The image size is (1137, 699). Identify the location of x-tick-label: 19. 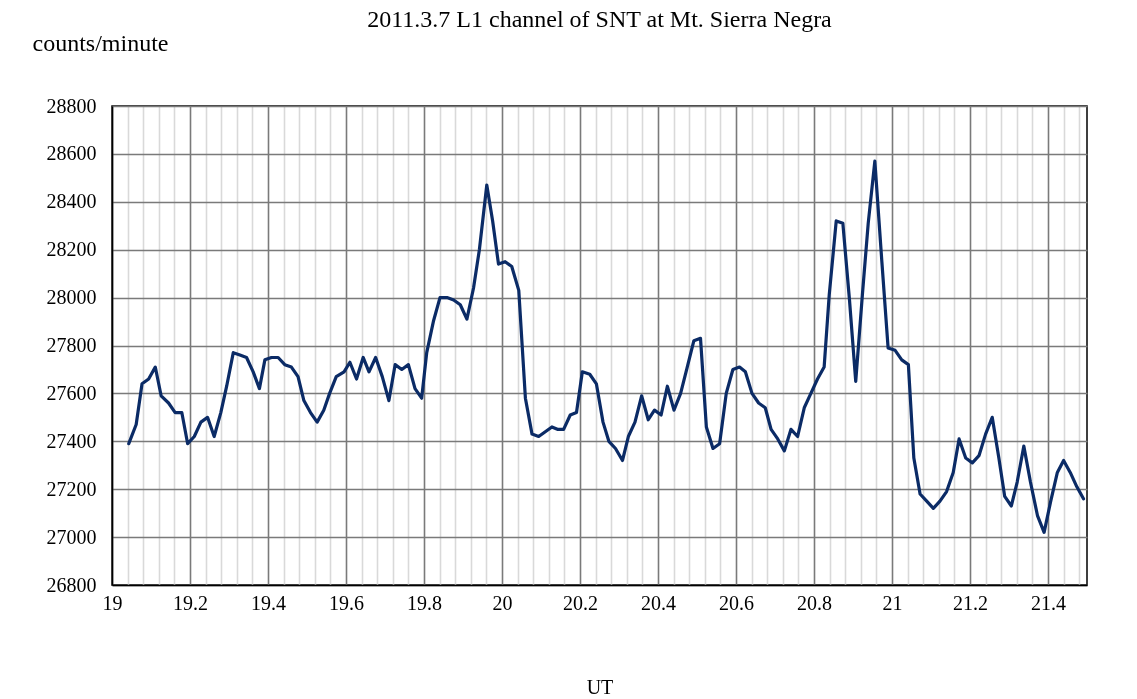
(112, 602).